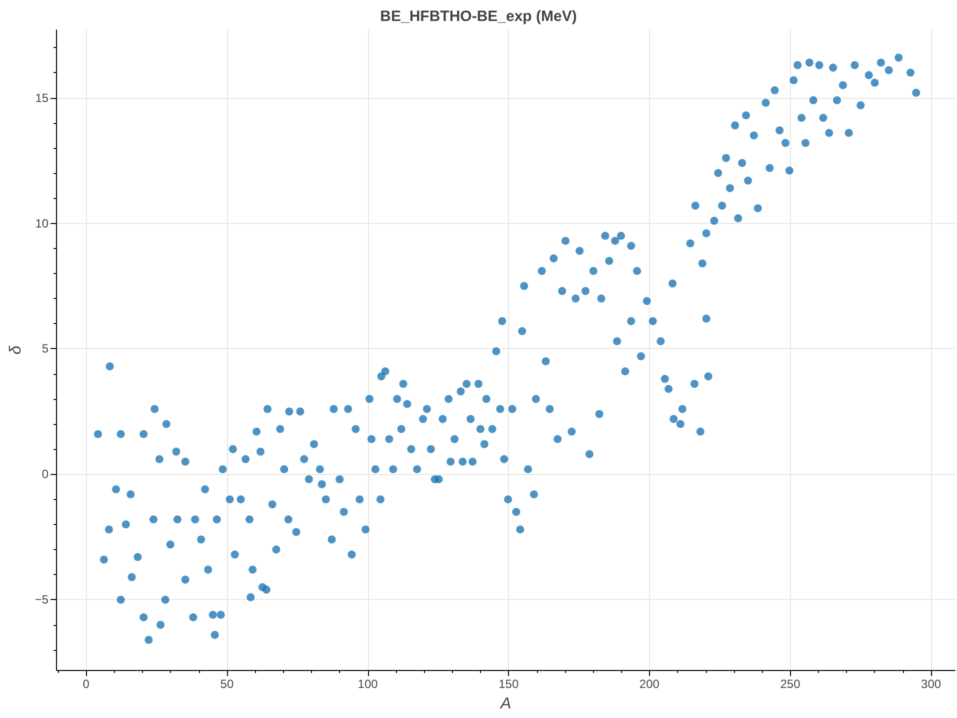  I want to click on y-tick-label: 15, so click(42, 97).